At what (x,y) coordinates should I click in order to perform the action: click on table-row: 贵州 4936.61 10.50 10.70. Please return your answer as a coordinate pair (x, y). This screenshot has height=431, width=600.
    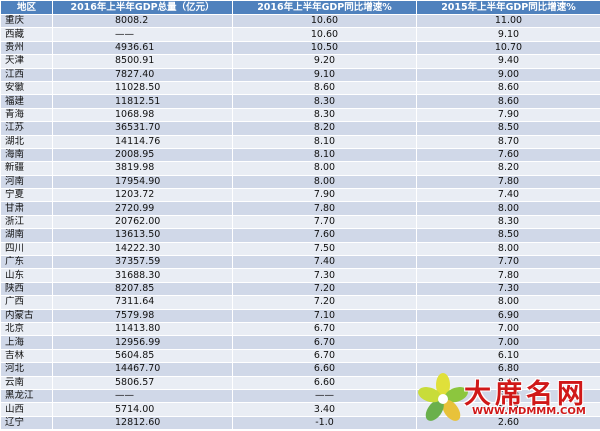
    Looking at the image, I should click on (300, 48).